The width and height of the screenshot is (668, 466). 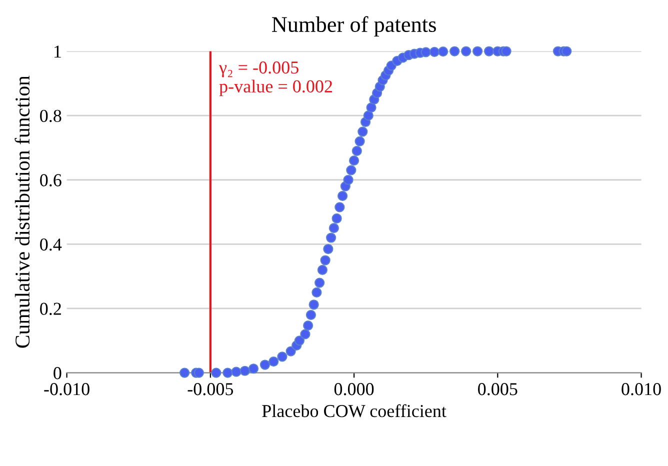 What do you see at coordinates (67, 389) in the screenshot?
I see `x-tick-label: -0.010` at bounding box center [67, 389].